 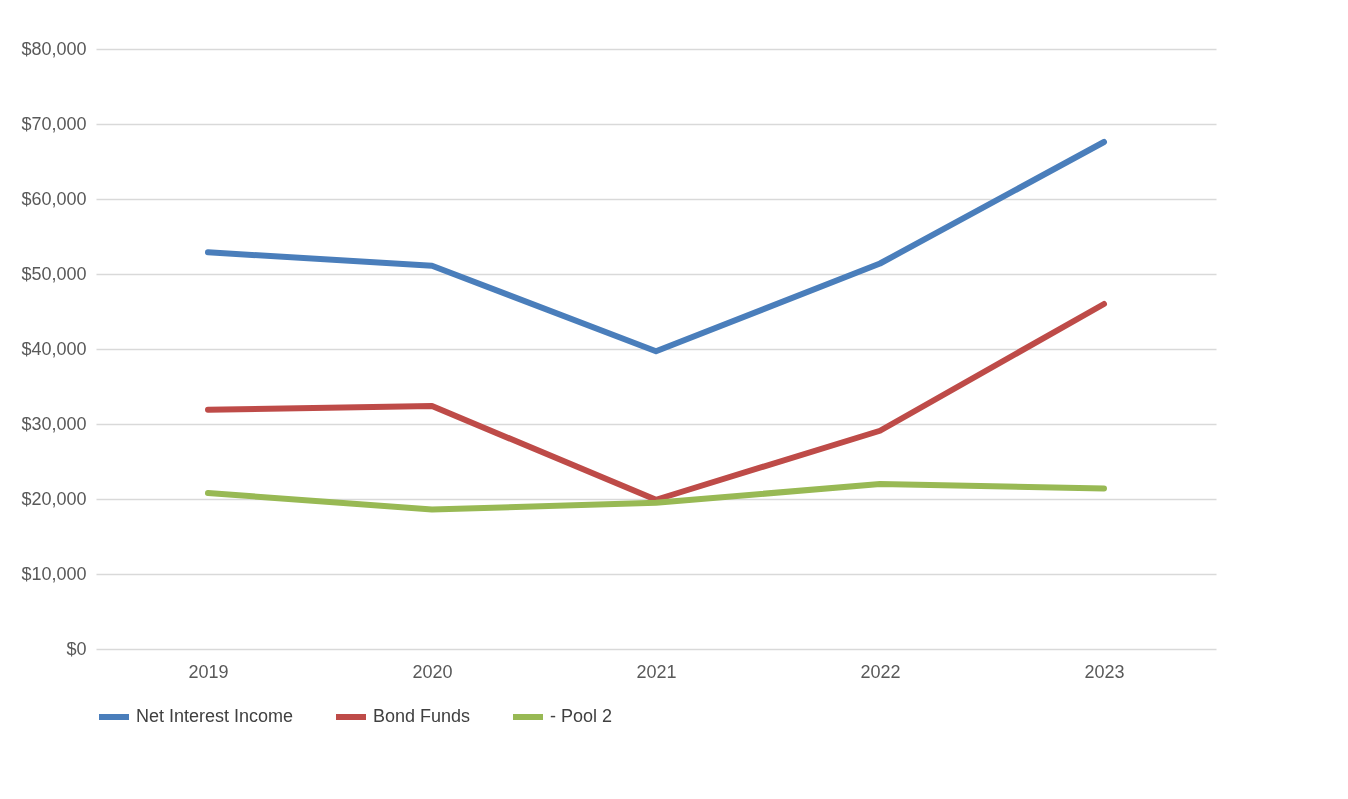 I want to click on x-tick-label: 2023, so click(x=1104, y=671).